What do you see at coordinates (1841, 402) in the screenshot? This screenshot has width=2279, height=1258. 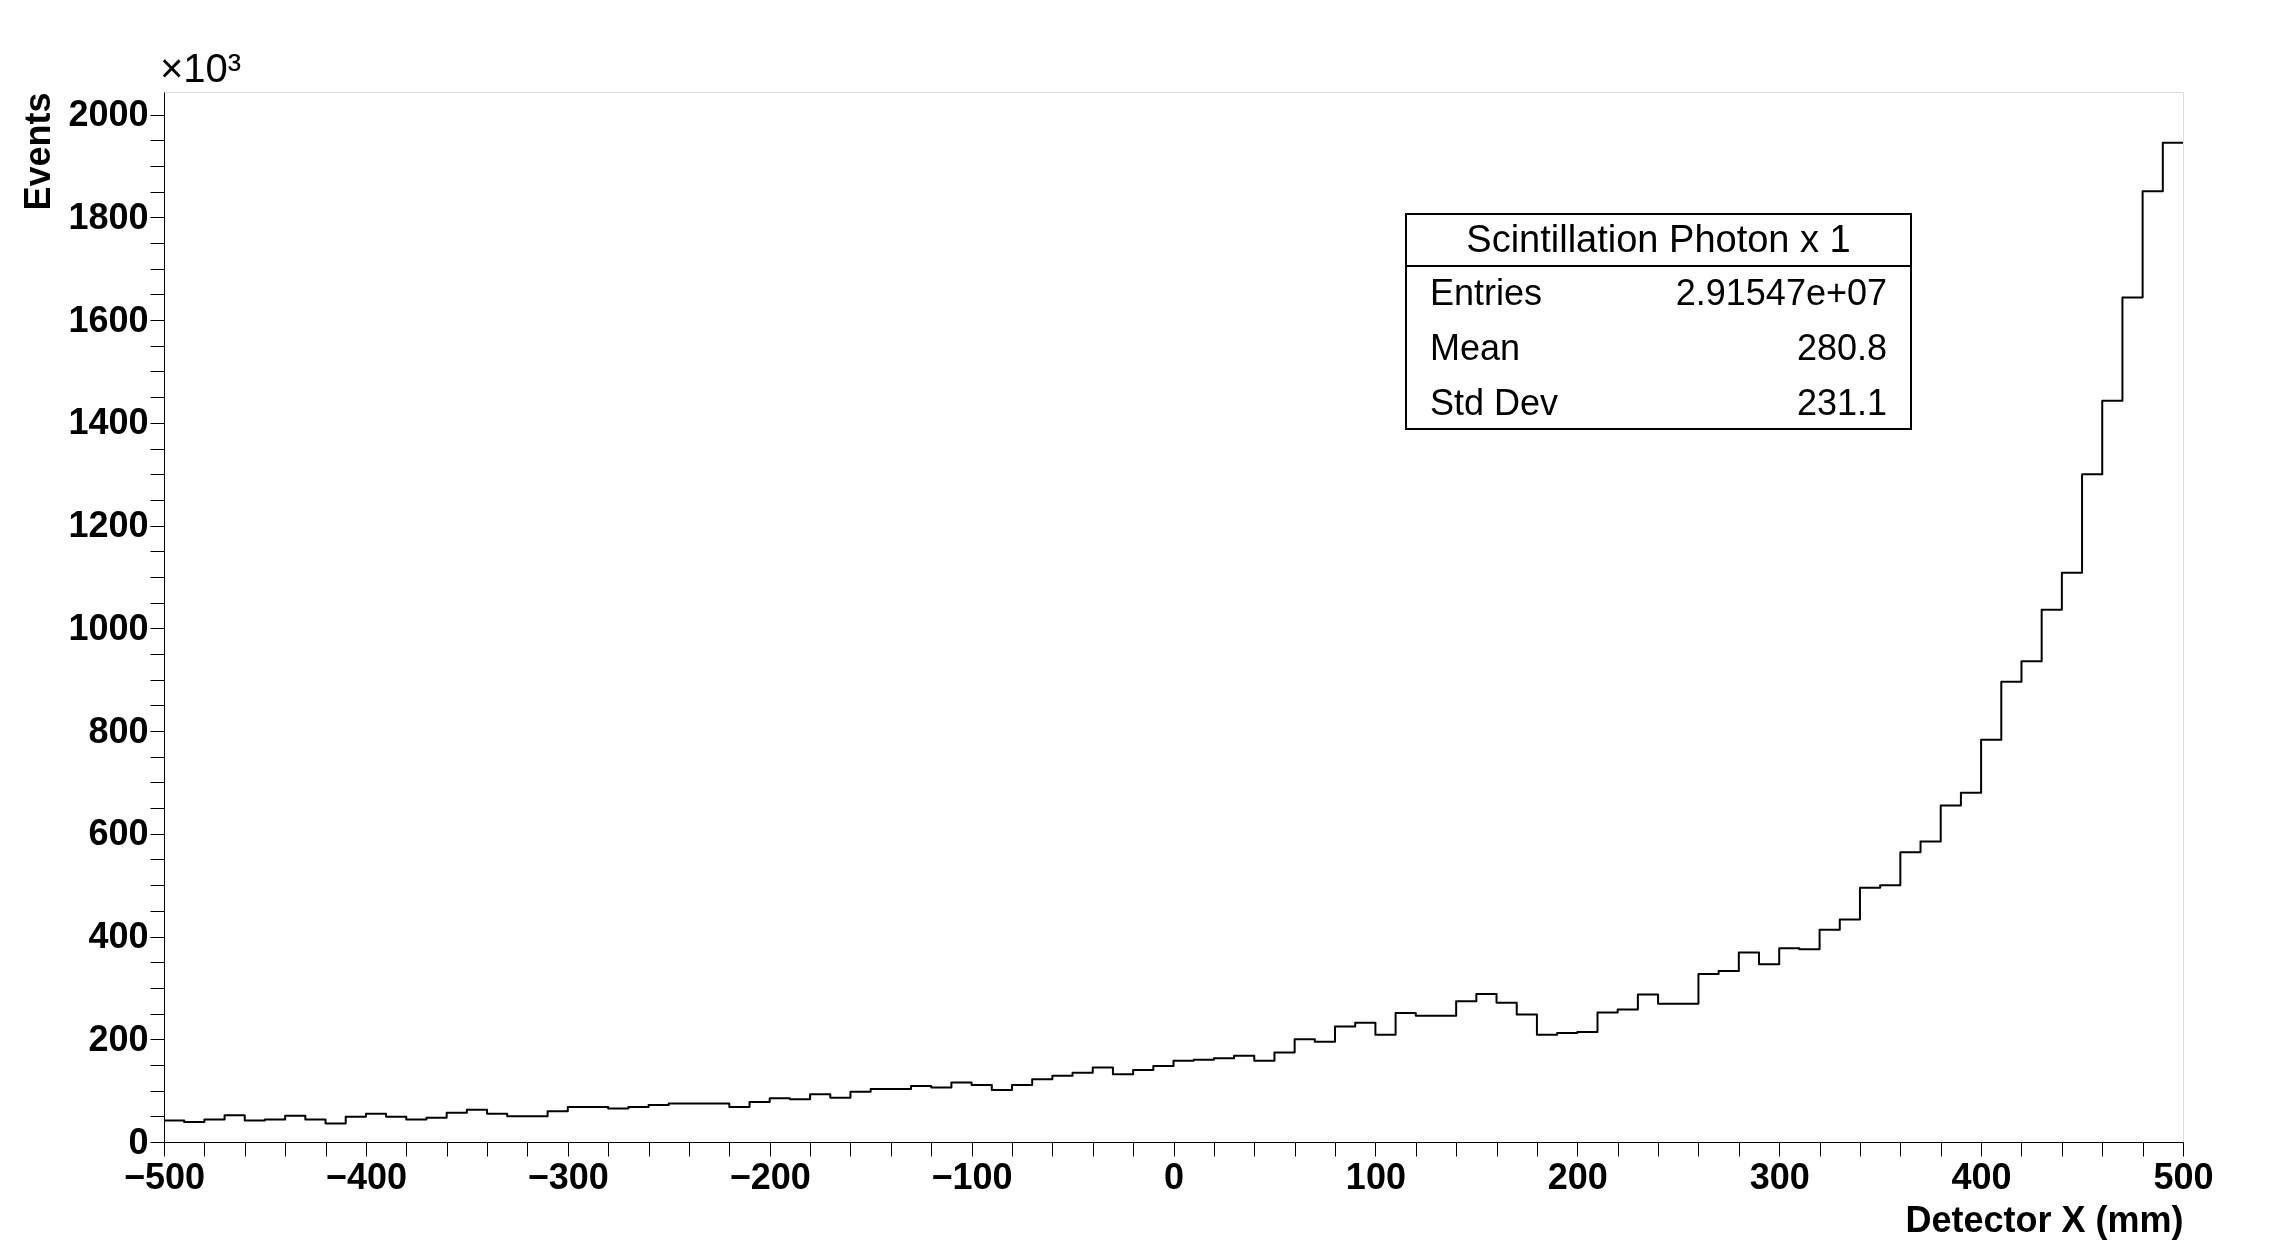 I see `annotation: 231.1` at bounding box center [1841, 402].